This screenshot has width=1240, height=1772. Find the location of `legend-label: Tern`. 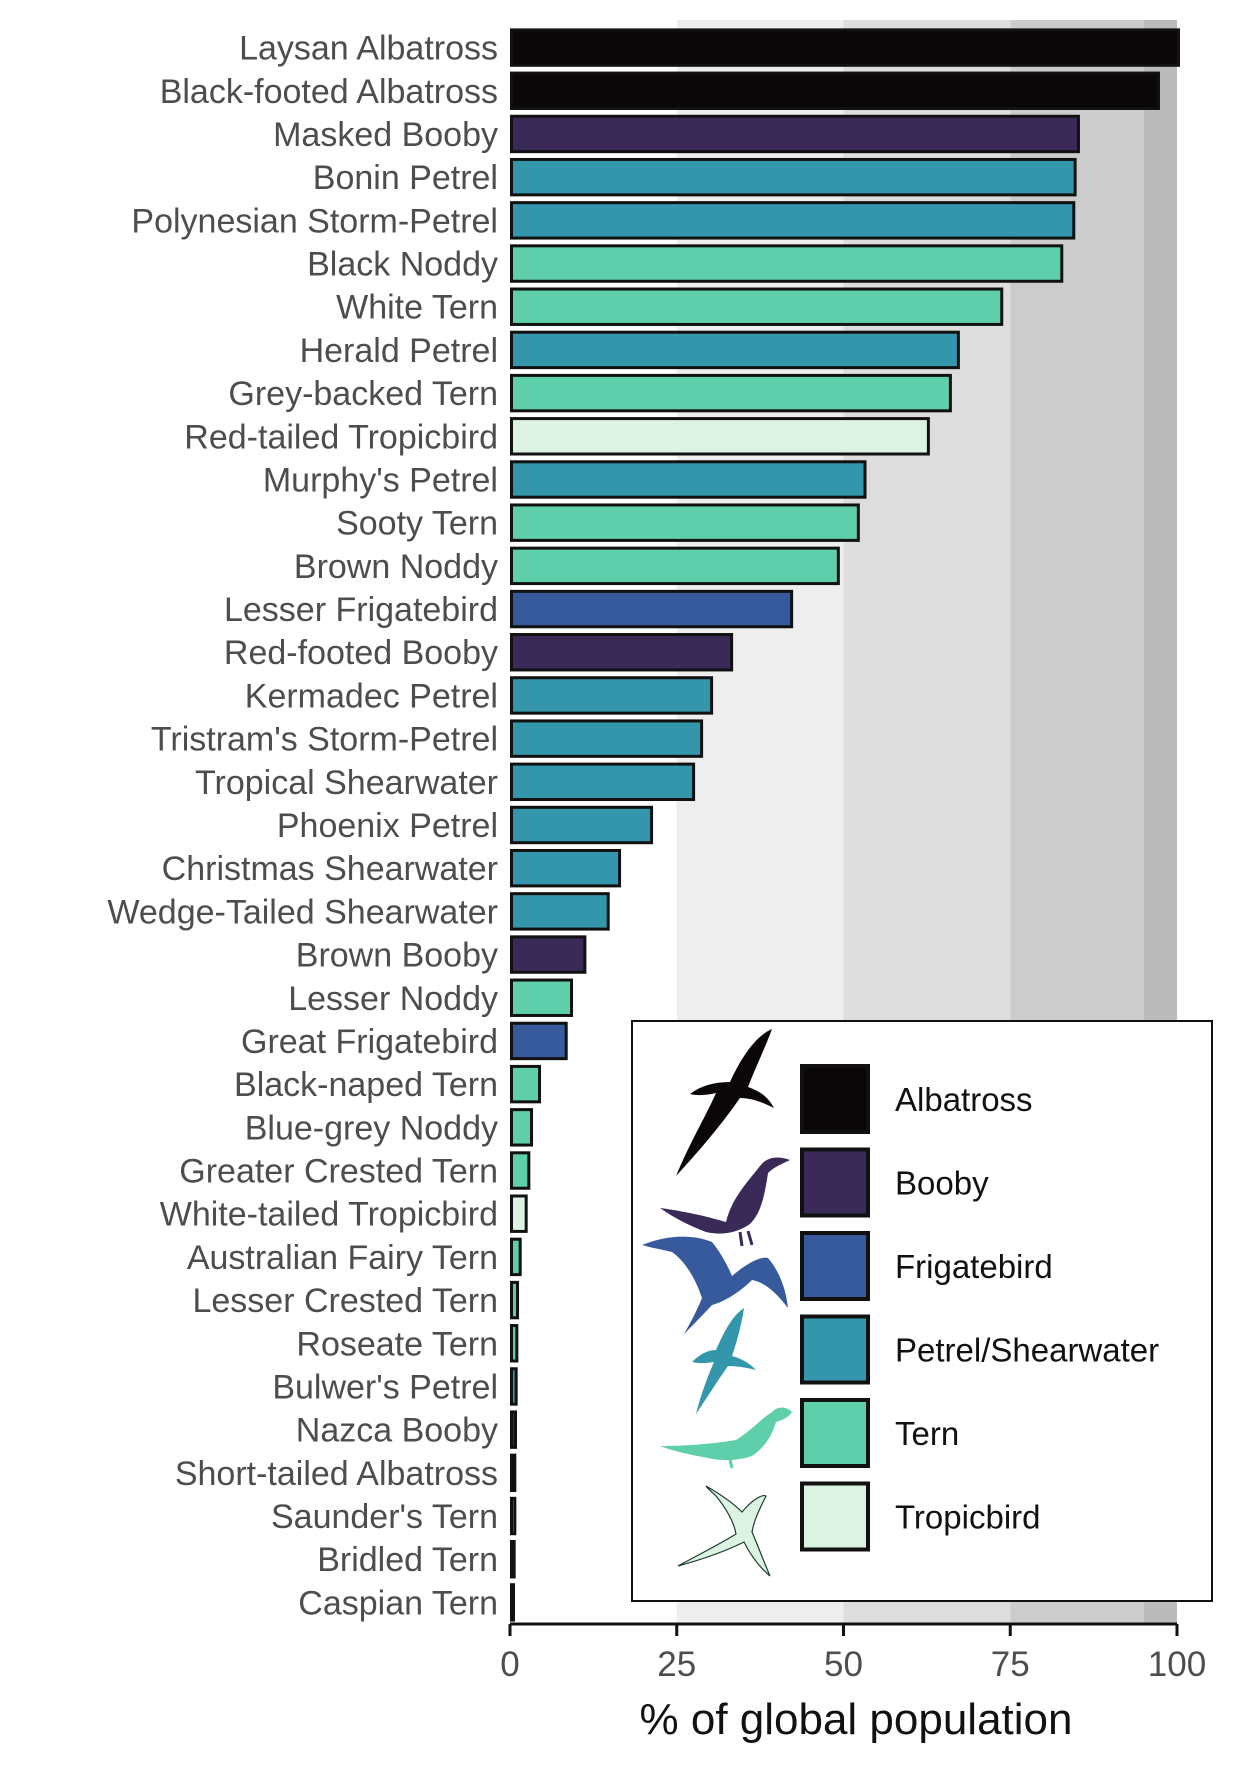

legend-label: Tern is located at coordinates (927, 1433).